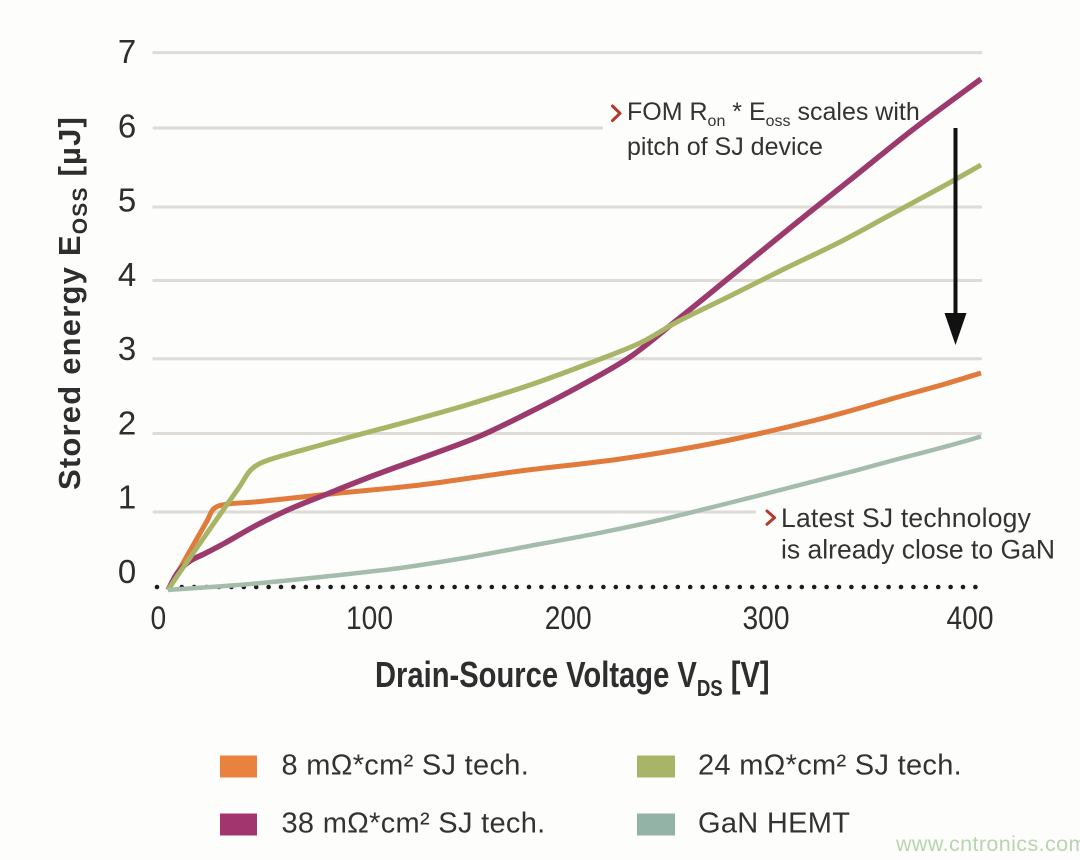 The image size is (1080, 860). What do you see at coordinates (774, 824) in the screenshot?
I see `svg-text: GaN HEMT` at bounding box center [774, 824].